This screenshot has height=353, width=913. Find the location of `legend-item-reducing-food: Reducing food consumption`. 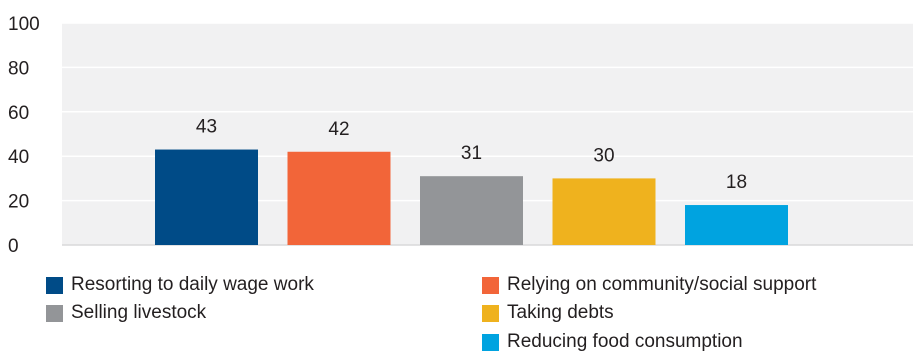

legend-item-reducing-food: Reducing food consumption is located at coordinates (612, 342).